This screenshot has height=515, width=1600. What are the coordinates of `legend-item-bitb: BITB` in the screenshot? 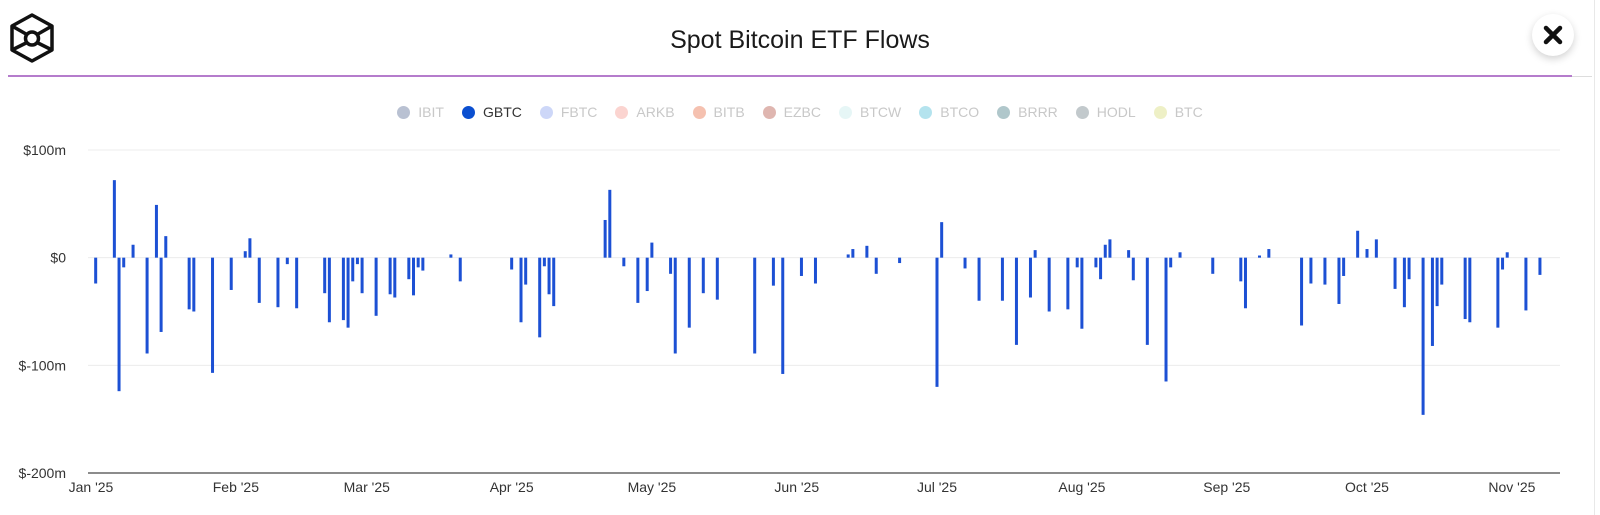 It's located at (718, 112).